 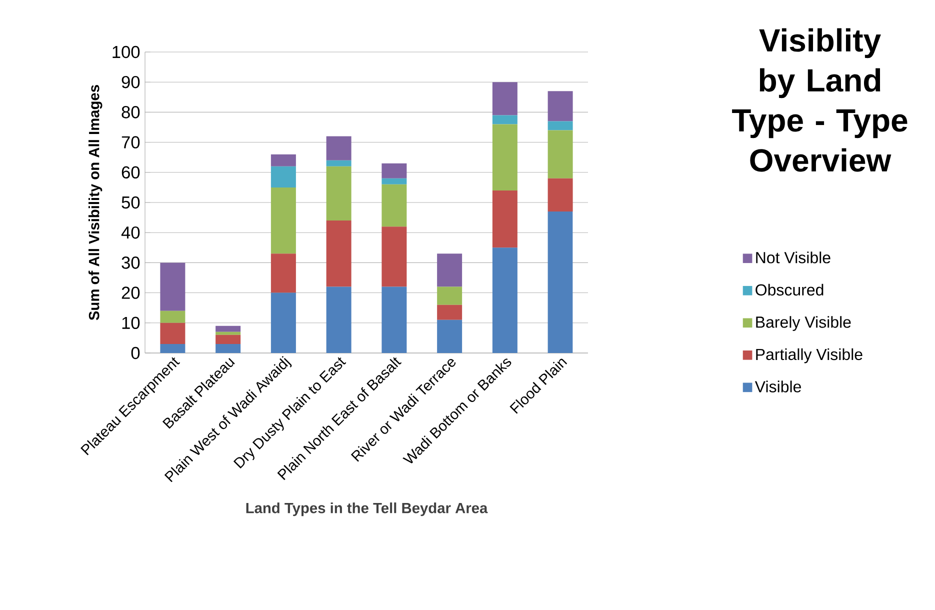 What do you see at coordinates (131, 172) in the screenshot?
I see `y-tick-label: 60` at bounding box center [131, 172].